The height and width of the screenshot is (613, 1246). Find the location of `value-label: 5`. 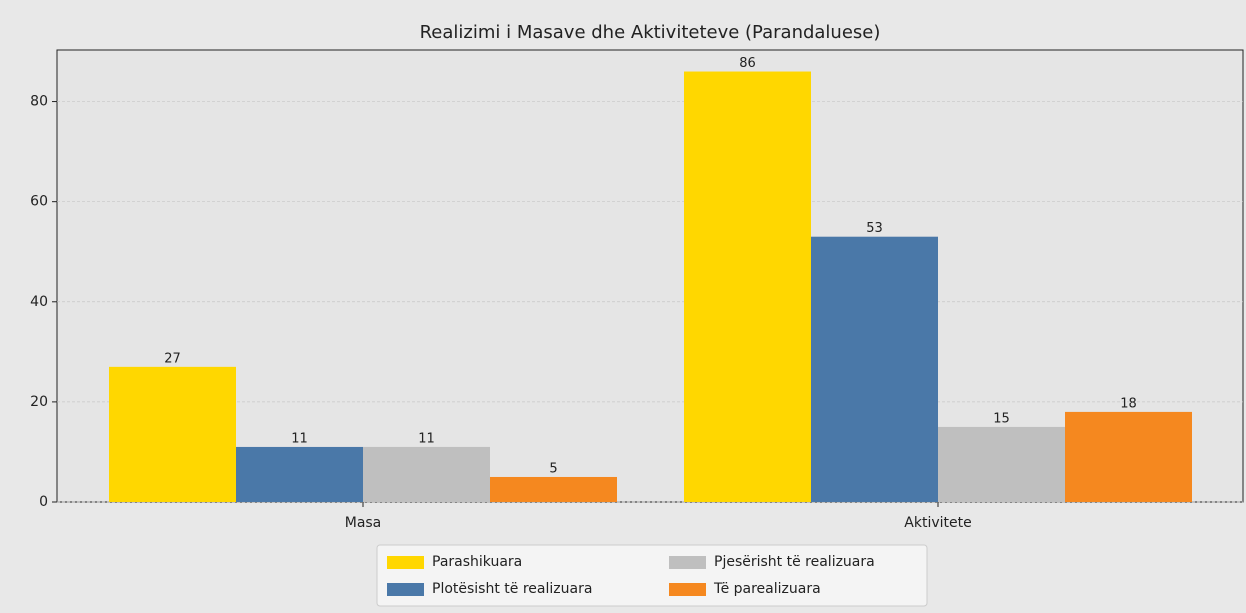

value-label: 5 is located at coordinates (553, 468).